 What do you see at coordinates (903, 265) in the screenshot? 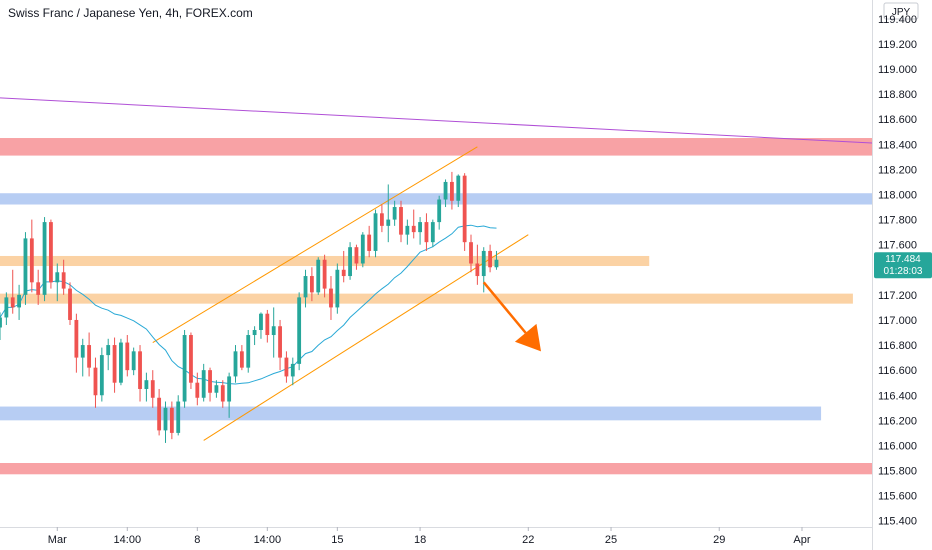
I see `last-price-badge-bg` at bounding box center [903, 265].